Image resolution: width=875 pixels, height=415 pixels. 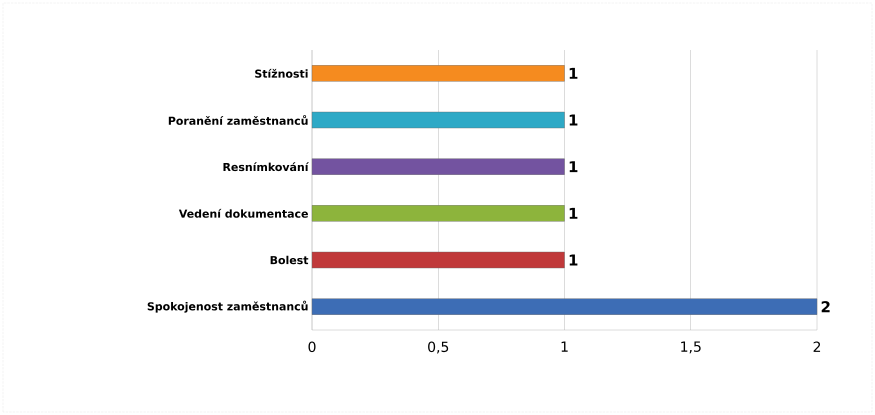 What do you see at coordinates (243, 213) in the screenshot?
I see `y-tick-label: Vedení dokumentace` at bounding box center [243, 213].